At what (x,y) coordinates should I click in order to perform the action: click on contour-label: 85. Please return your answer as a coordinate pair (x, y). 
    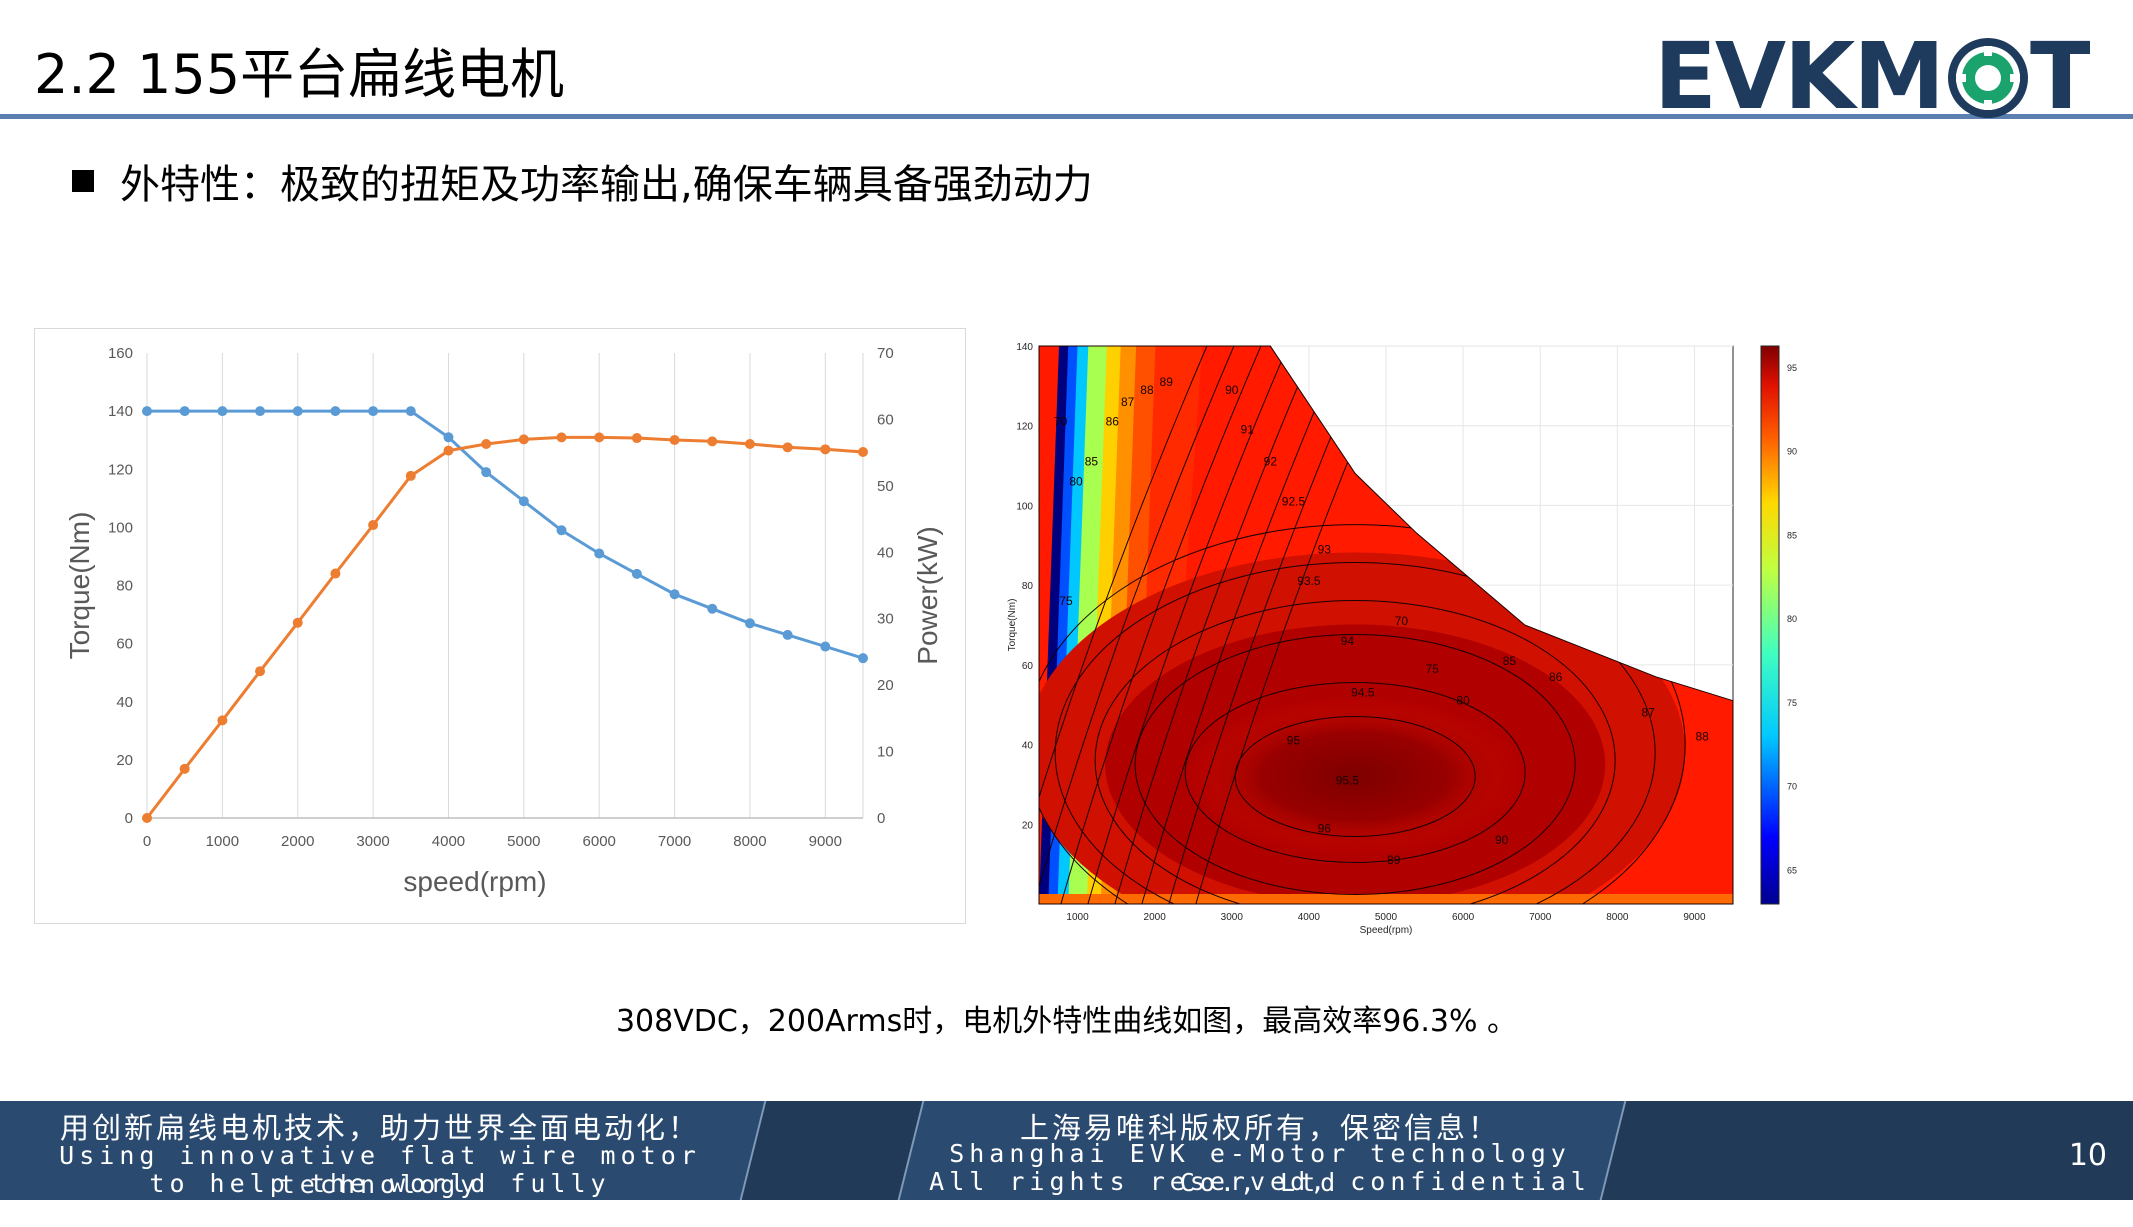
    Looking at the image, I should click on (1092, 462).